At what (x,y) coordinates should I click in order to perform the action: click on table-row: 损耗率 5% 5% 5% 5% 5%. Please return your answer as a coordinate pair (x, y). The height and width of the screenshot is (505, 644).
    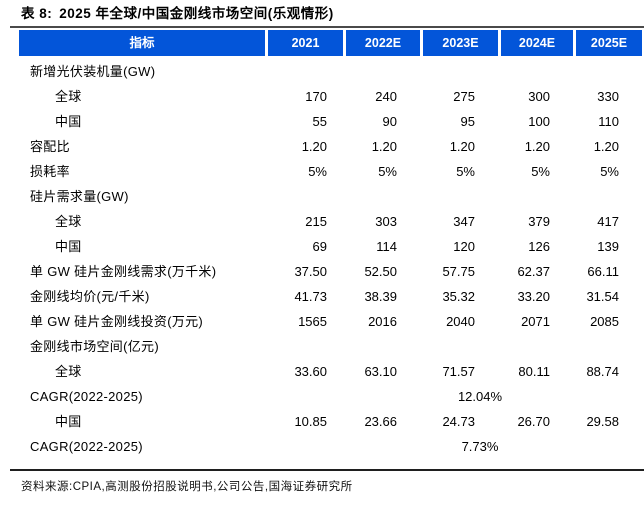
    Looking at the image, I should click on (330, 171).